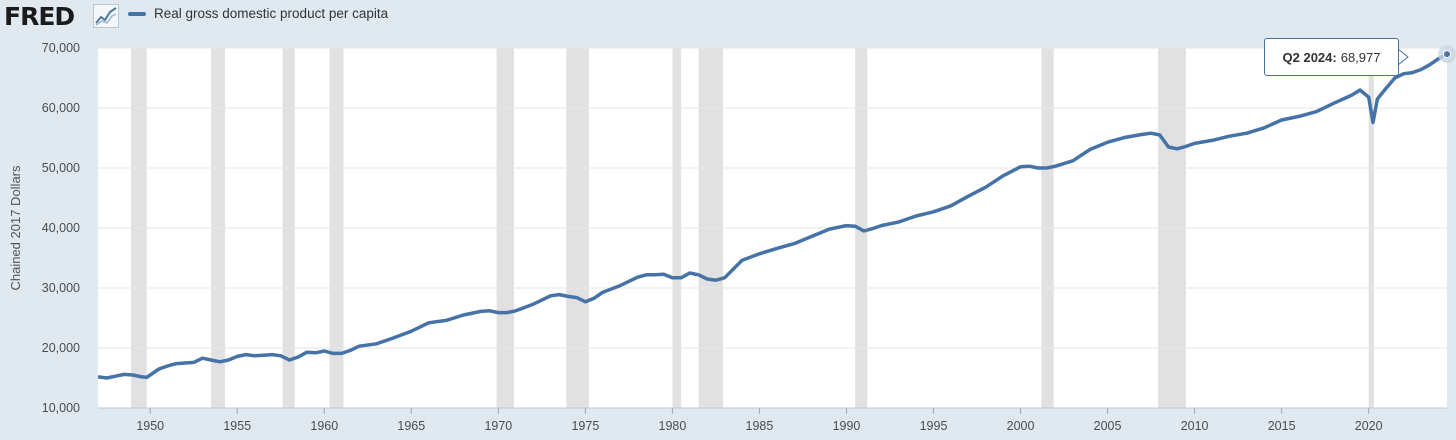 The height and width of the screenshot is (440, 1456). What do you see at coordinates (1369, 426) in the screenshot?
I see `x-tick-label: 2020` at bounding box center [1369, 426].